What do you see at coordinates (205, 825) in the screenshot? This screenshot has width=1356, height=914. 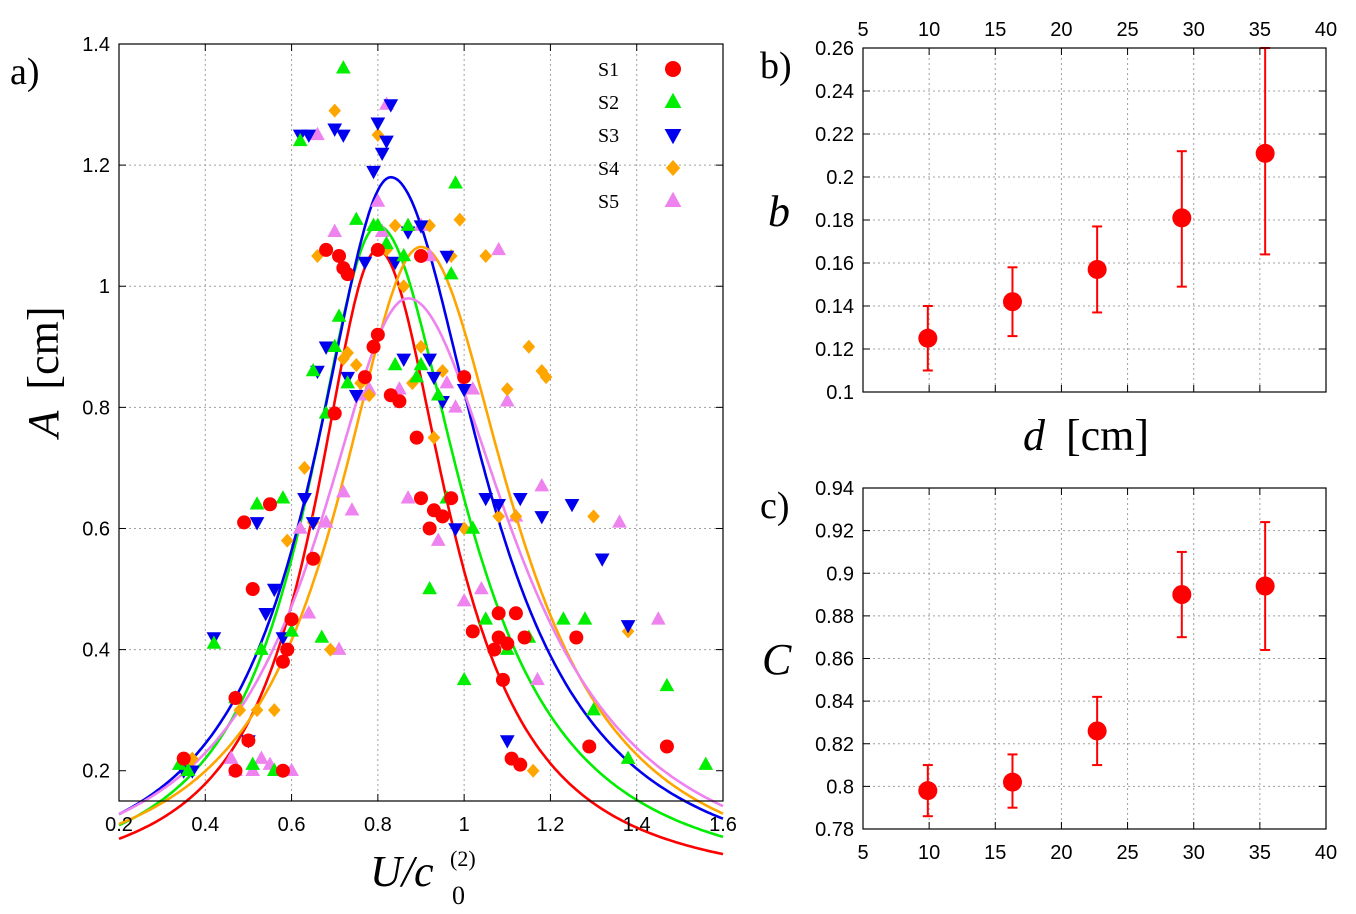 I see `x-tick-label: 0.4` at bounding box center [205, 825].